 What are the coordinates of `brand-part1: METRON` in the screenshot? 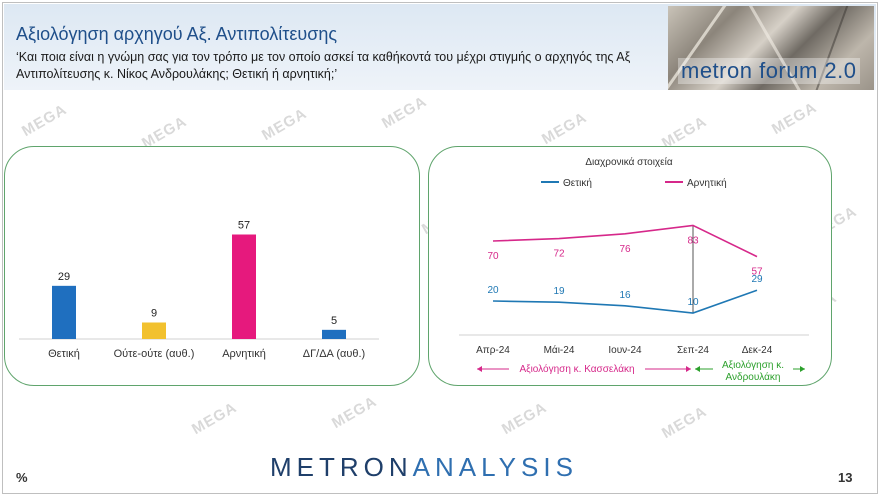 It's located at (341, 467).